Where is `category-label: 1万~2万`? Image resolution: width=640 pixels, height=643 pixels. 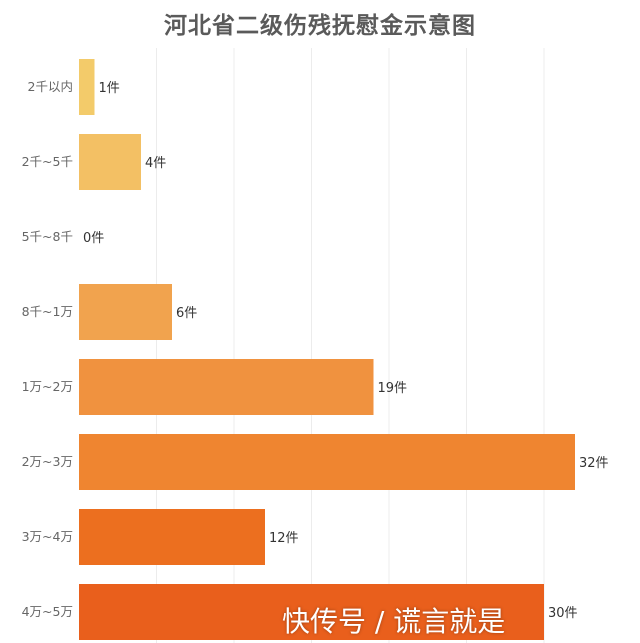
category-label: 1万~2万 is located at coordinates (47, 386).